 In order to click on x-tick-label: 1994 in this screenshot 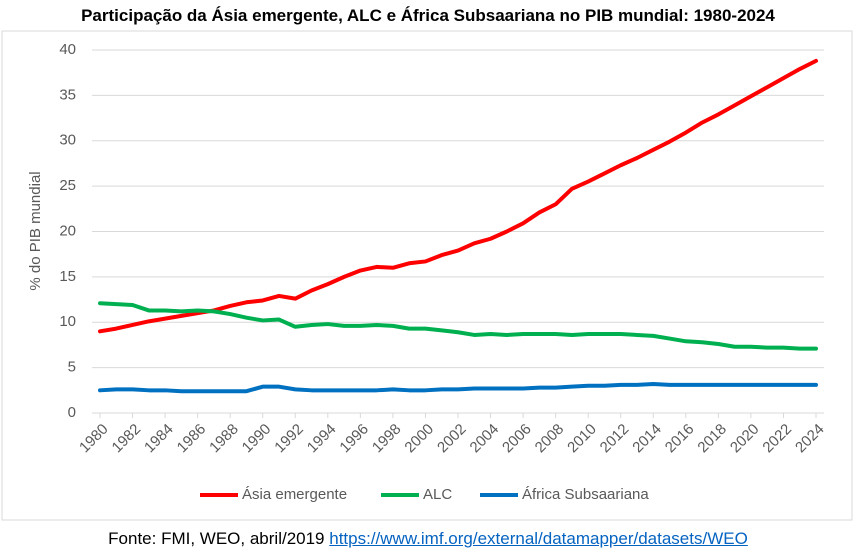, I will do `click(322, 439)`.